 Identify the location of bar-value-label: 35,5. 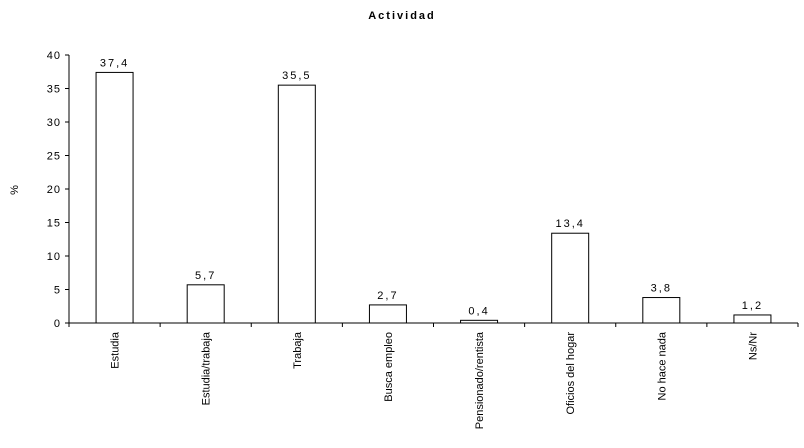
(296, 76).